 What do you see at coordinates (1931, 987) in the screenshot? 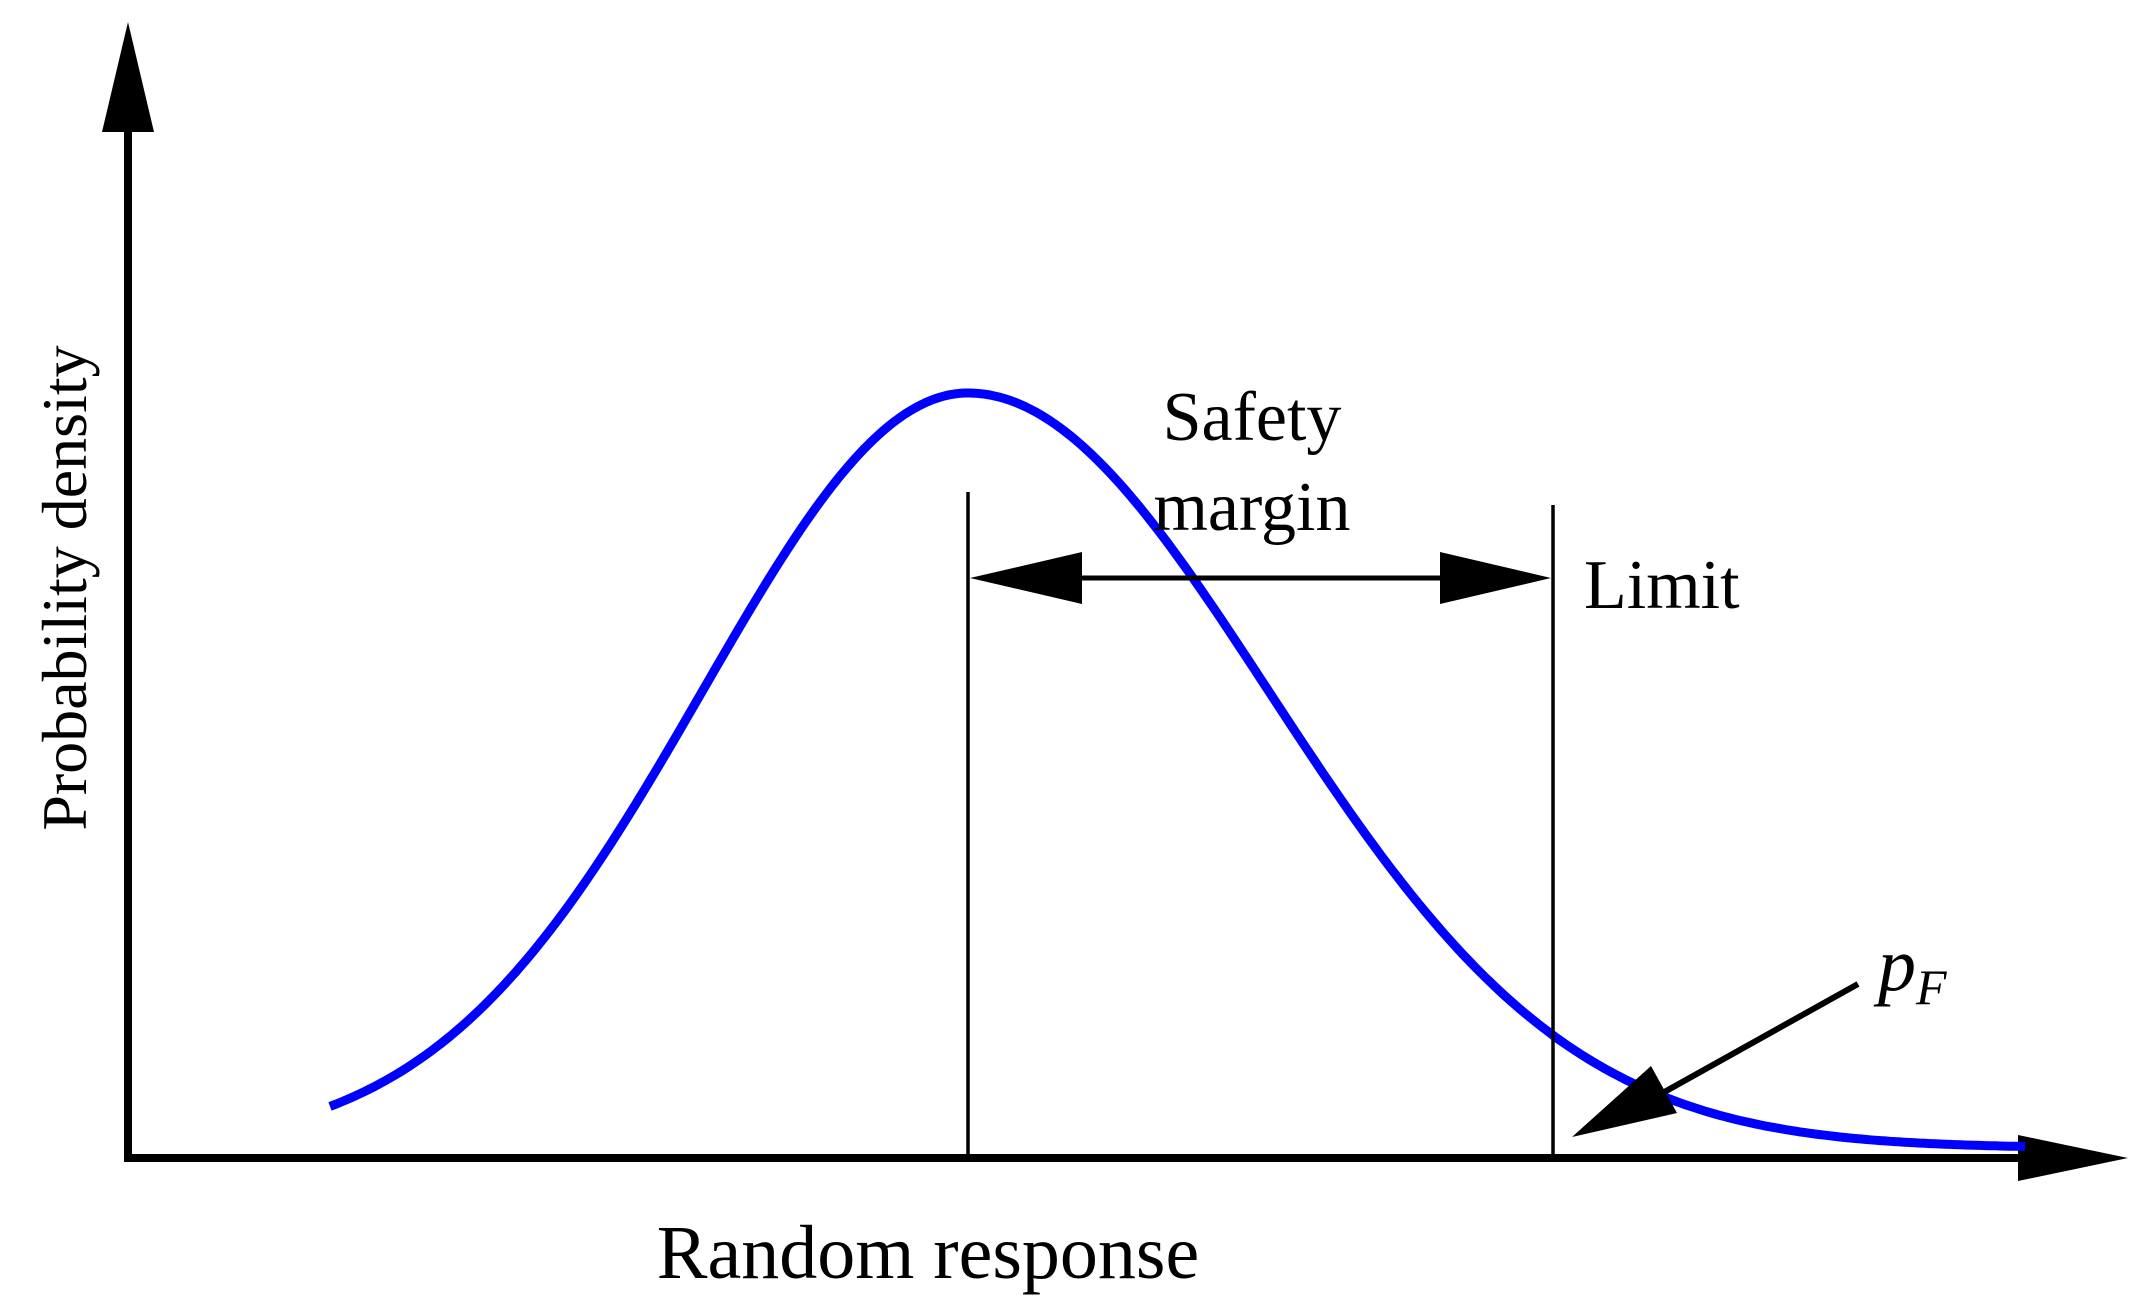
I see `failure-probability-subscript: F` at bounding box center [1931, 987].